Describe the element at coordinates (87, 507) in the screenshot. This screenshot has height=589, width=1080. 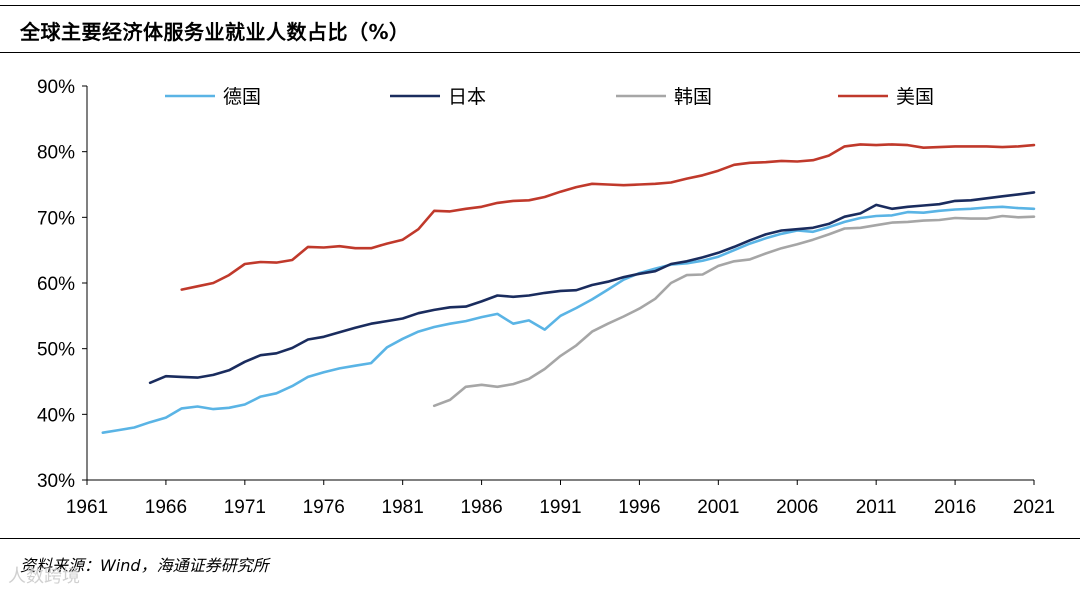
I see `x-tick-label: 1961` at that location.